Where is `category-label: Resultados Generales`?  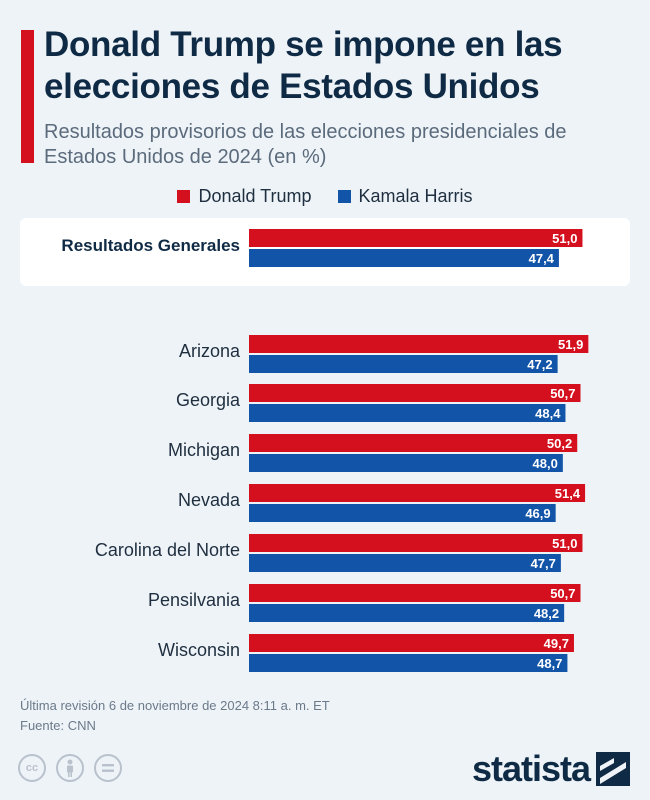
category-label: Resultados Generales is located at coordinates (150, 245).